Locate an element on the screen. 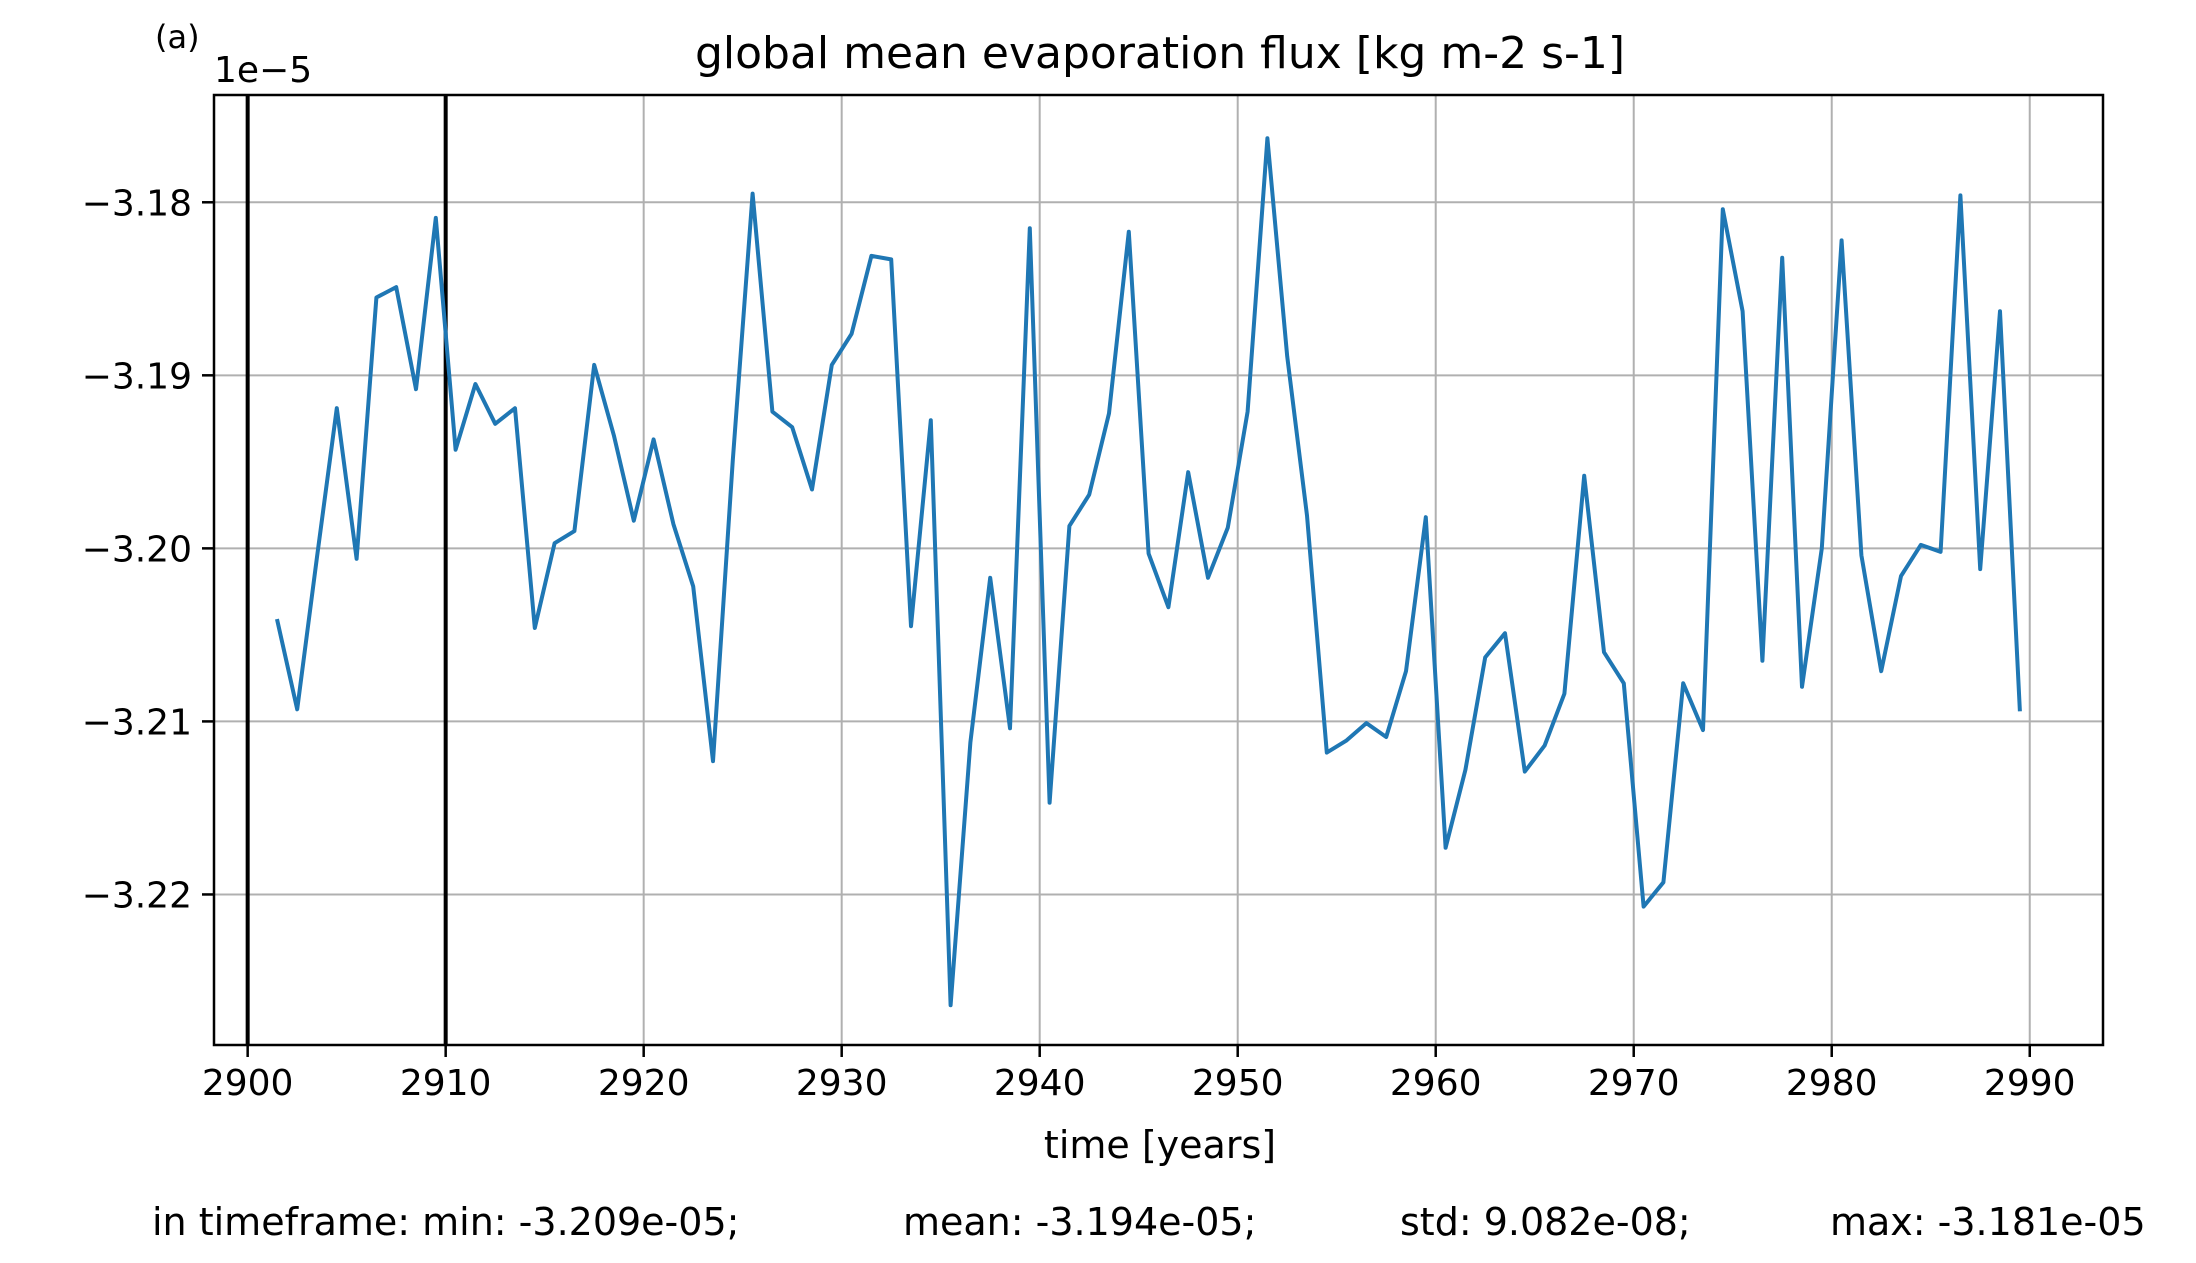 This screenshot has height=1263, width=2196. x-tick-label: 2990 is located at coordinates (2030, 1083).